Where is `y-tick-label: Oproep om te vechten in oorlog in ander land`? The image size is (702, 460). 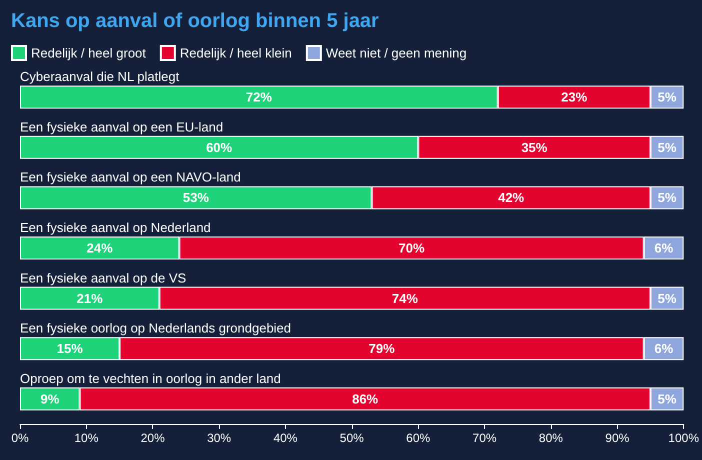
y-tick-label: Oproep om te vechten in oorlog in ander land is located at coordinates (150, 378).